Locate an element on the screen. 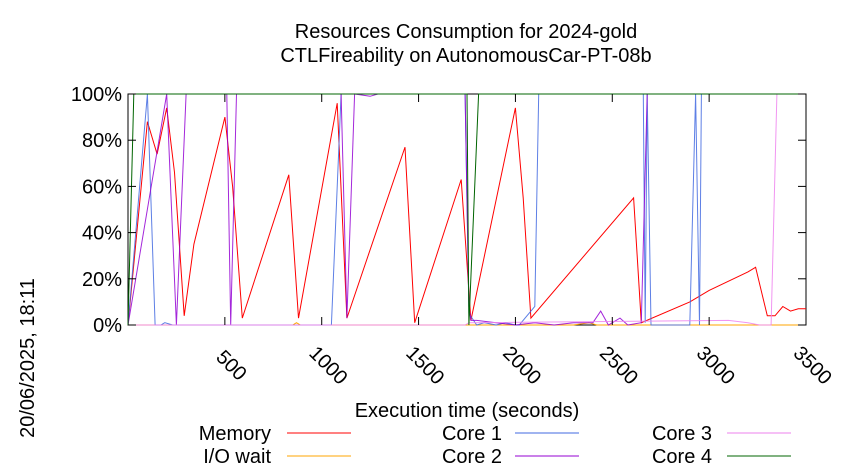  x-tick-label: 1500 is located at coordinates (424, 365).